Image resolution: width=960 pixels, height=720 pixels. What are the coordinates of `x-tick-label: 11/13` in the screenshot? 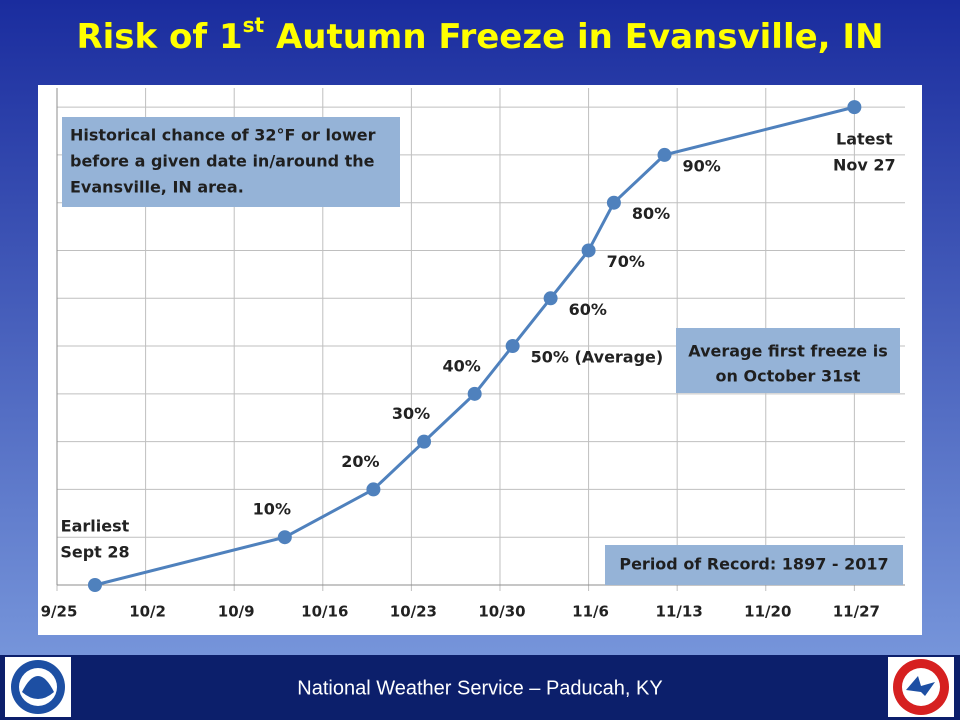 It's located at (679, 612).